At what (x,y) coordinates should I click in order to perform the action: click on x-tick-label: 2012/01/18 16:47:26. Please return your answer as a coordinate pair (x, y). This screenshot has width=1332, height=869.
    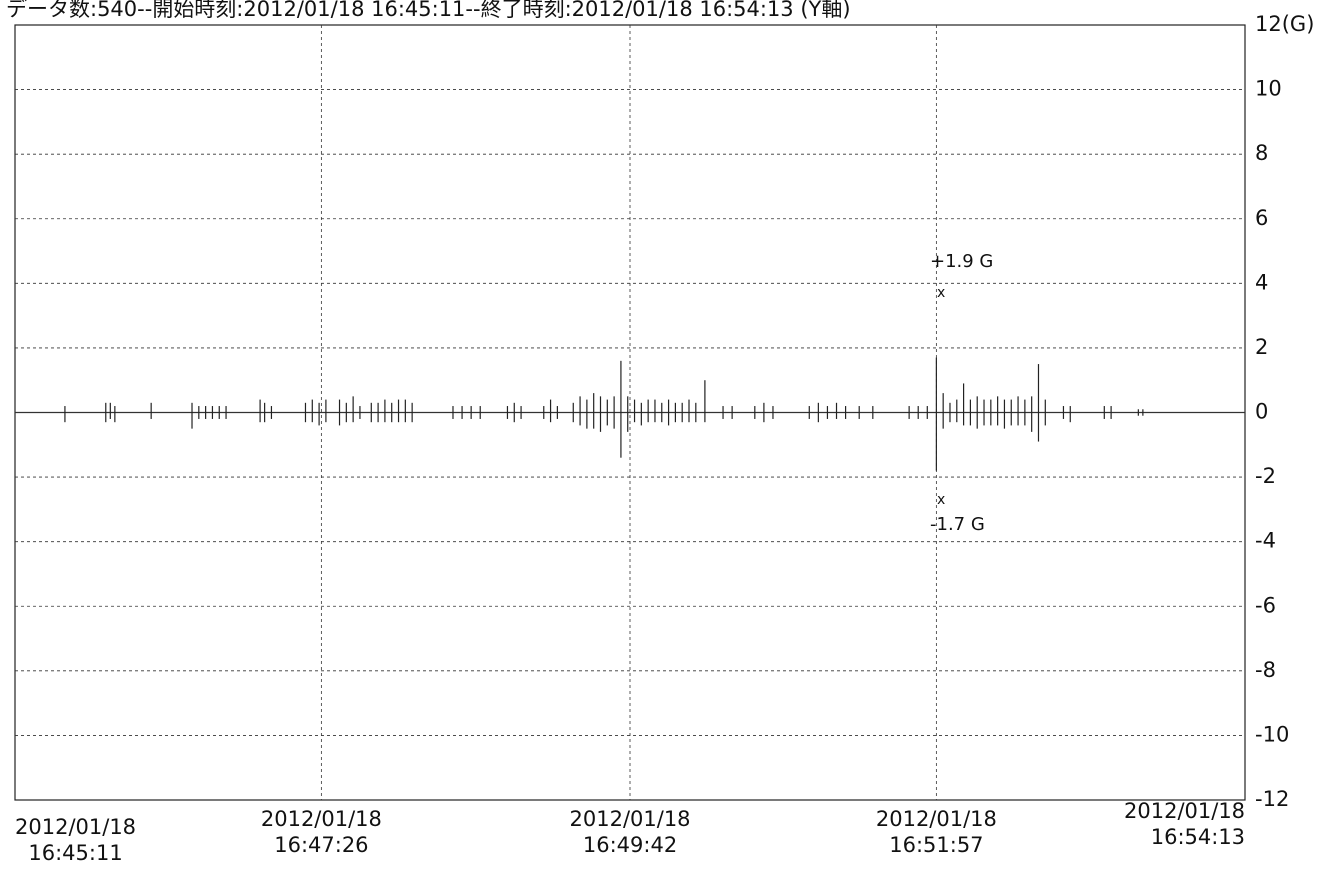
    Looking at the image, I should click on (321, 832).